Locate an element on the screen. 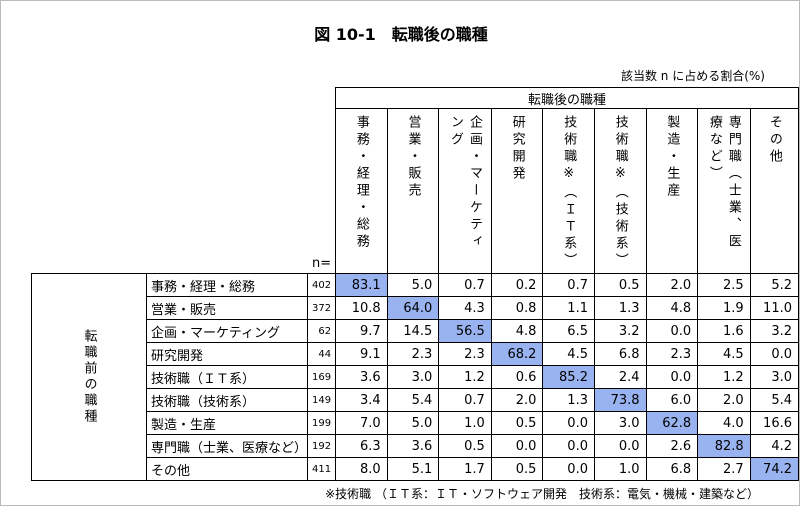  column-header-text: 企画・マーケティング is located at coordinates (465, 183).